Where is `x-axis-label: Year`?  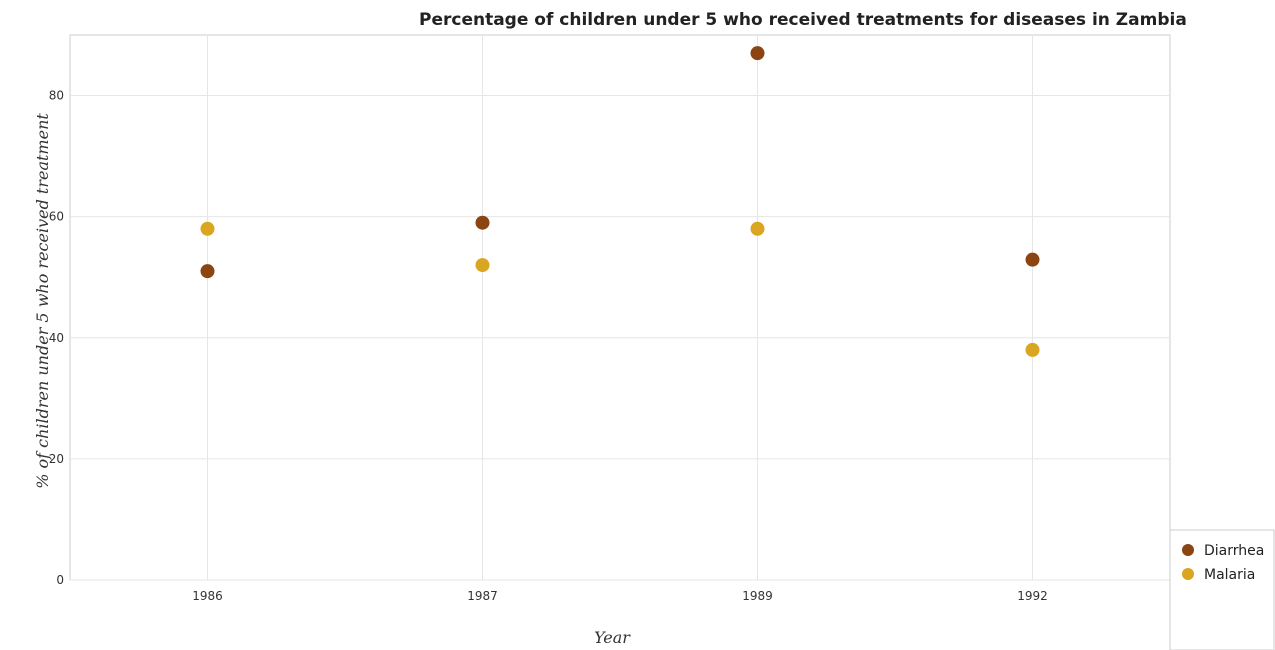 x-axis-label: Year is located at coordinates (612, 637).